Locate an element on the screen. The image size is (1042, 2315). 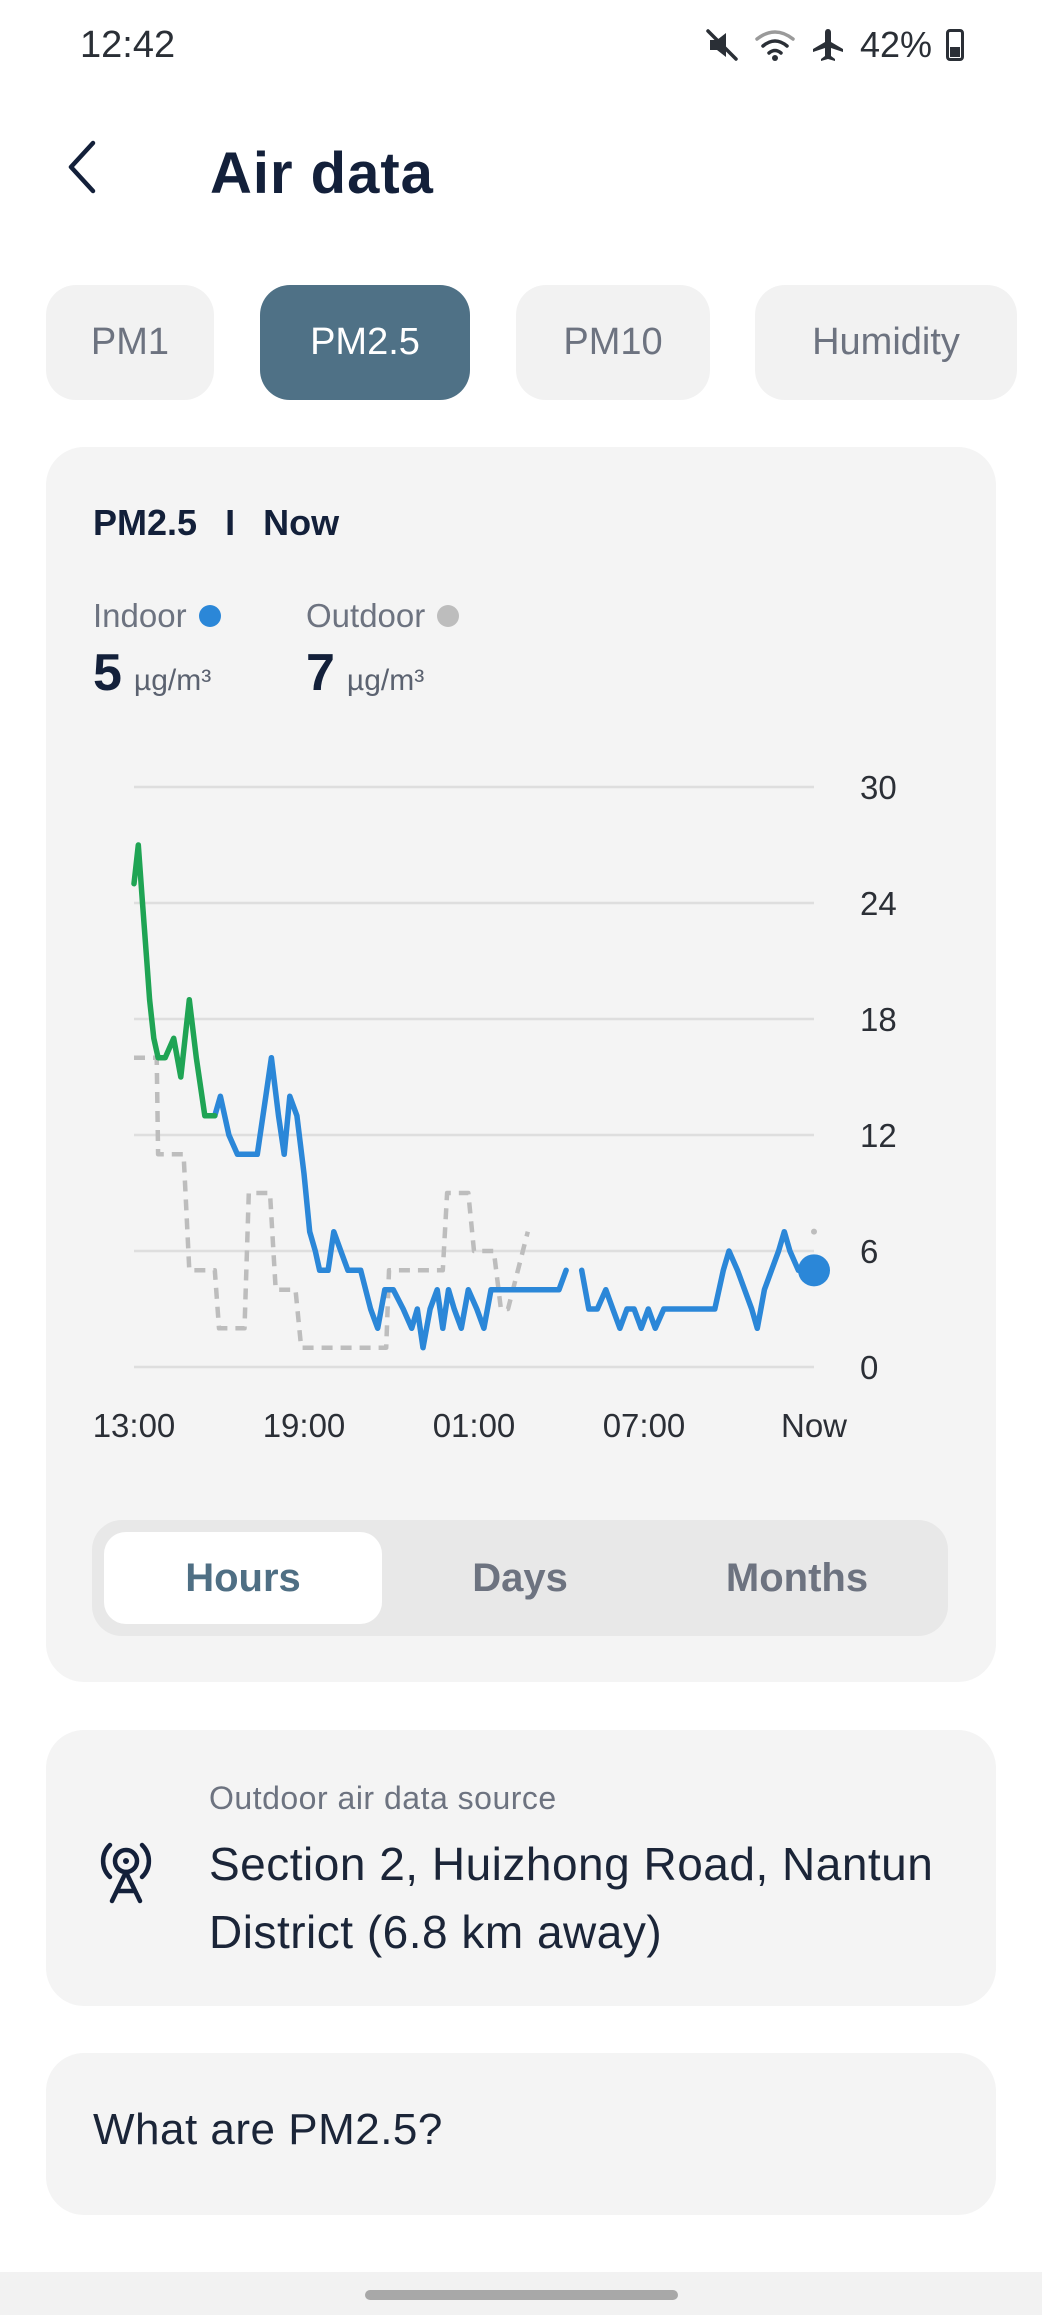
range-hours-button: Hours is located at coordinates (243, 1578).